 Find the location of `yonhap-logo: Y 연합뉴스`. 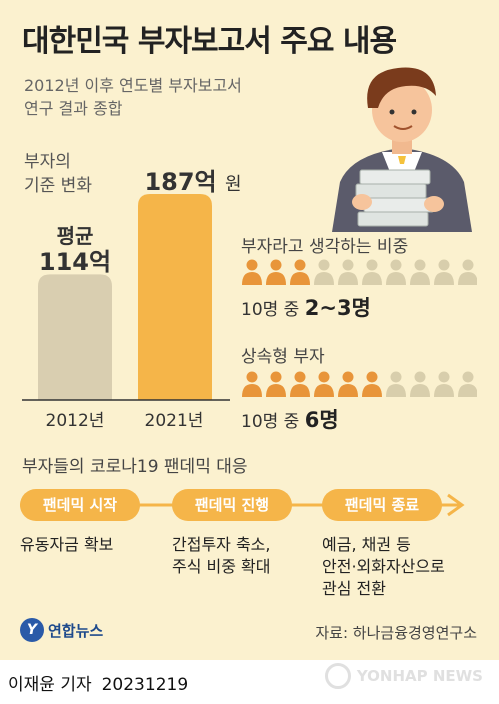

yonhap-logo: Y 연합뉴스 is located at coordinates (61, 630).